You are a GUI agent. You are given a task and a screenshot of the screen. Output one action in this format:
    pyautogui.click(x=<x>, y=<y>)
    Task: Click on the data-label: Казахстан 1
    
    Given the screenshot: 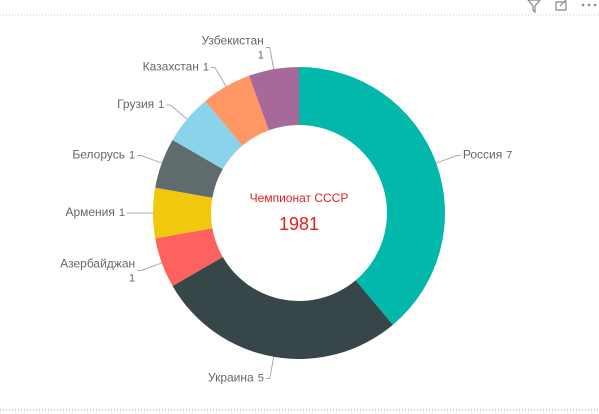 What is the action you would take?
    pyautogui.click(x=176, y=67)
    